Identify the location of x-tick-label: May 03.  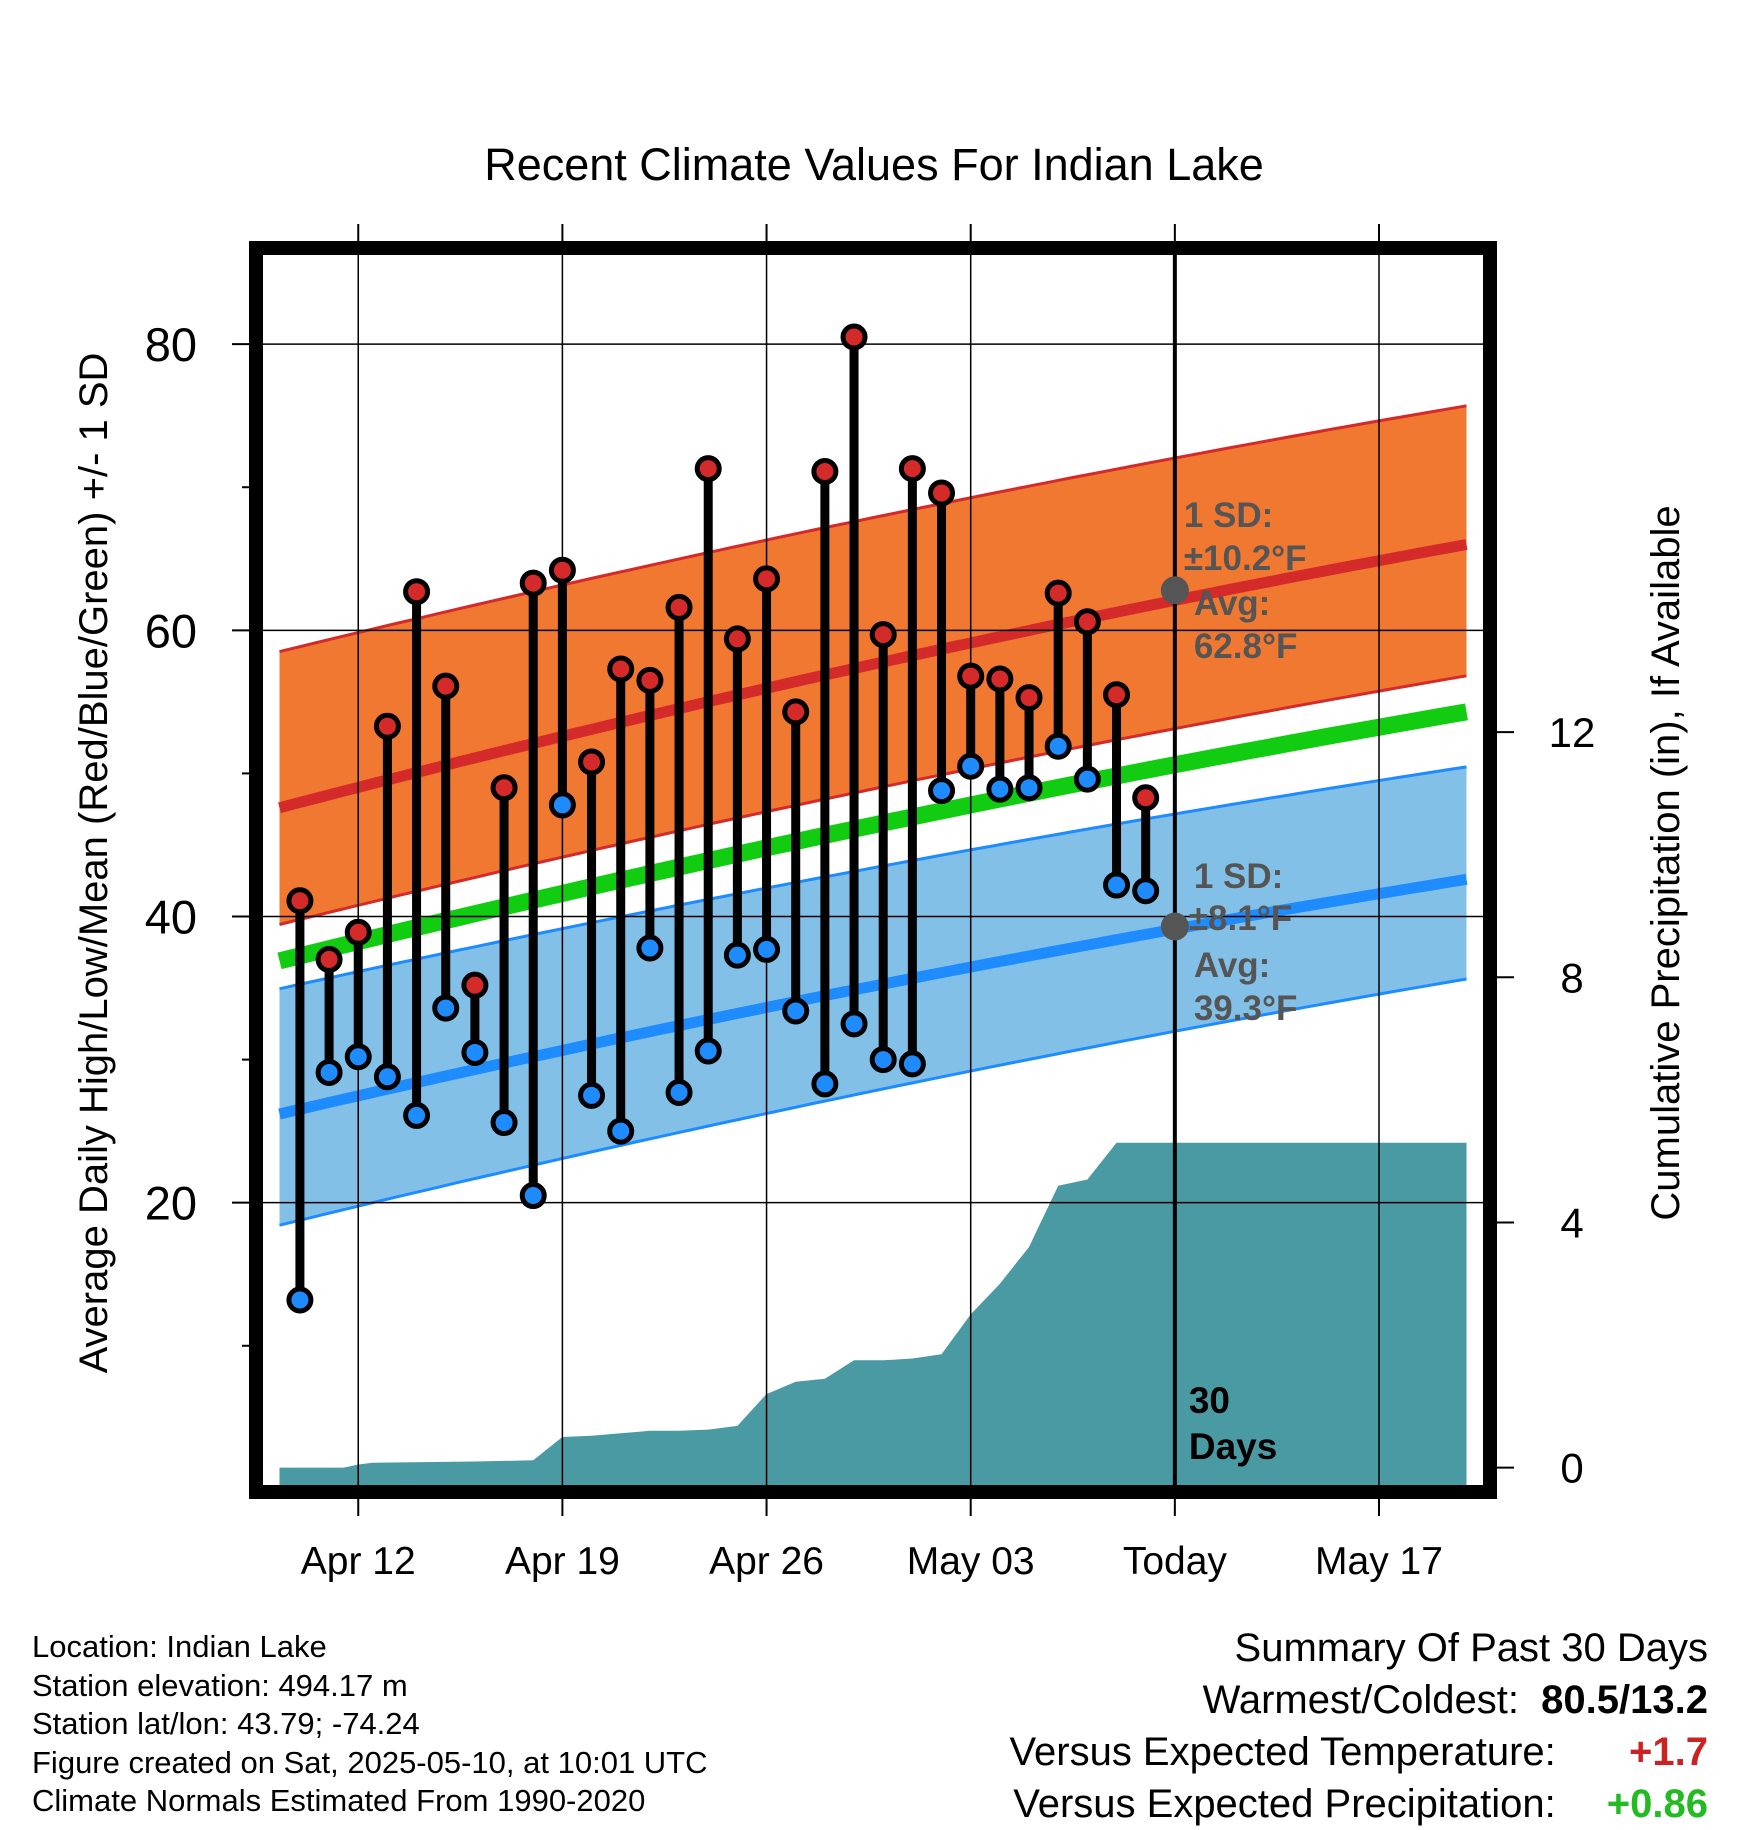
(971, 1561).